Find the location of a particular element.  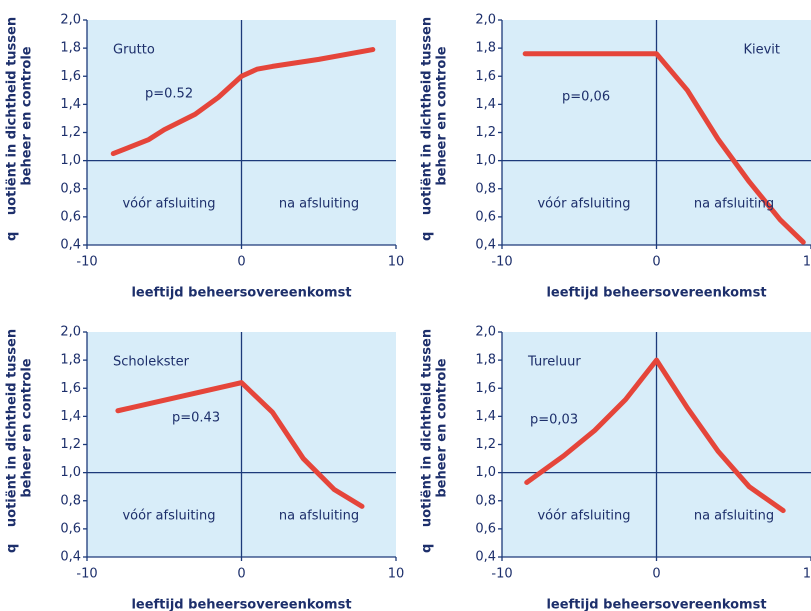

p-value-label: p=0.43 is located at coordinates (196, 418).